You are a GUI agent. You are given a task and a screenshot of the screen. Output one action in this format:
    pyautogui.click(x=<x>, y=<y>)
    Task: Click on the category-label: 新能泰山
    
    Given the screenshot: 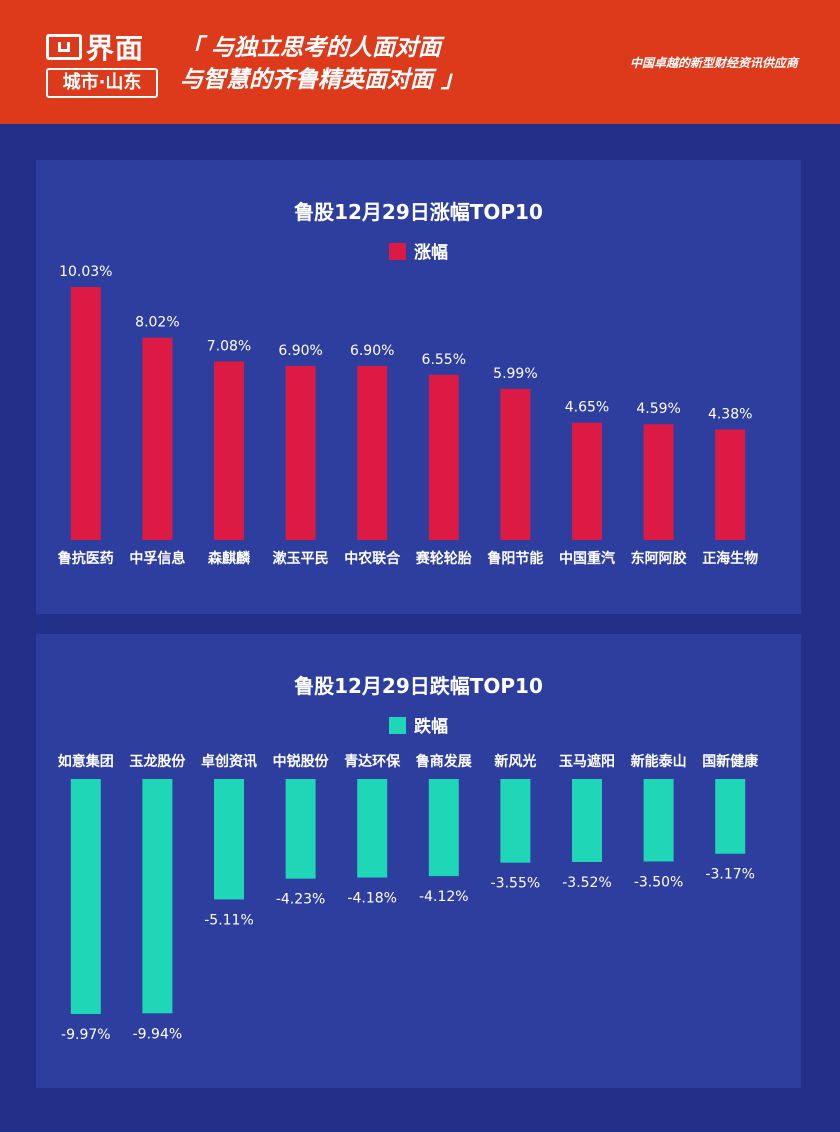 What is the action you would take?
    pyautogui.click(x=659, y=761)
    